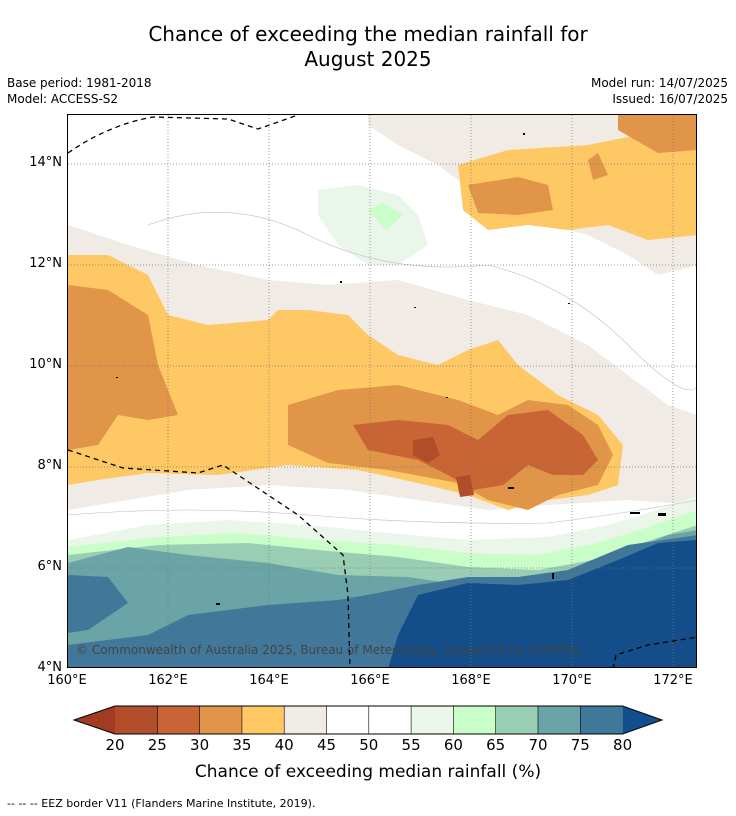 Image resolution: width=736 pixels, height=816 pixels. What do you see at coordinates (598, 166) in the screenshot?
I see `band-30-35-ne-b` at bounding box center [598, 166].